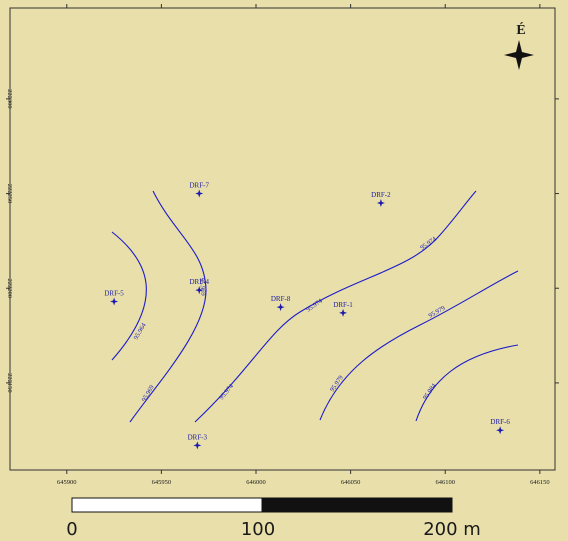 Image resolution: width=568 pixels, height=541 pixels. What do you see at coordinates (198, 437) in the screenshot?
I see `well-label: DRF-3` at bounding box center [198, 437].